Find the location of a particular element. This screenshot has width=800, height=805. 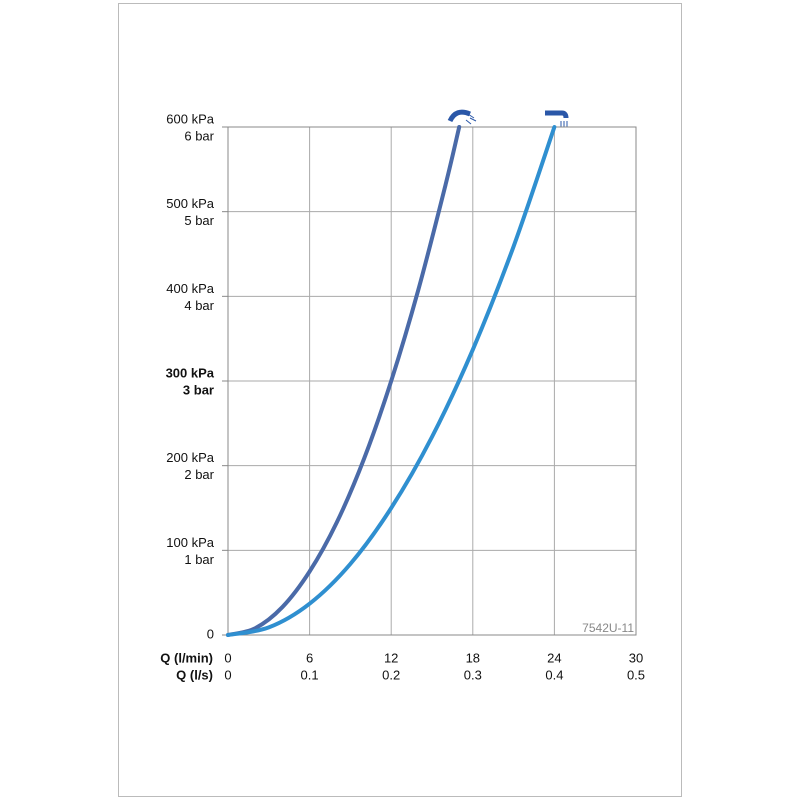

x2-tick-label: 0.1 is located at coordinates (310, 674).